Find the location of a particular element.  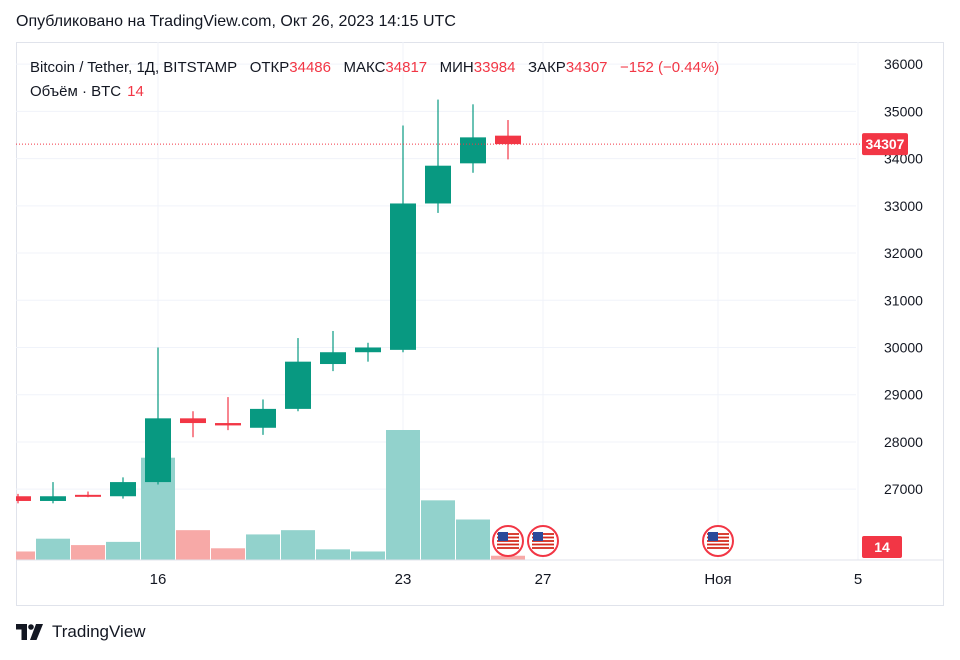

volume-legend: Объём · BTC 14 is located at coordinates (87, 91).